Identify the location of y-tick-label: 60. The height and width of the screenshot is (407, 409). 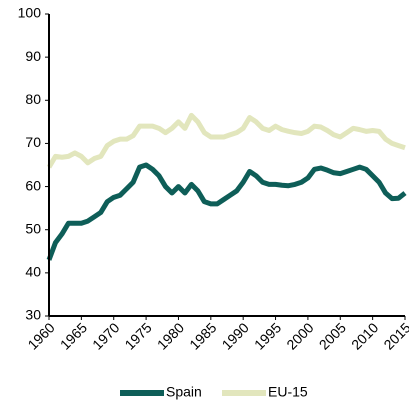
(33, 185).